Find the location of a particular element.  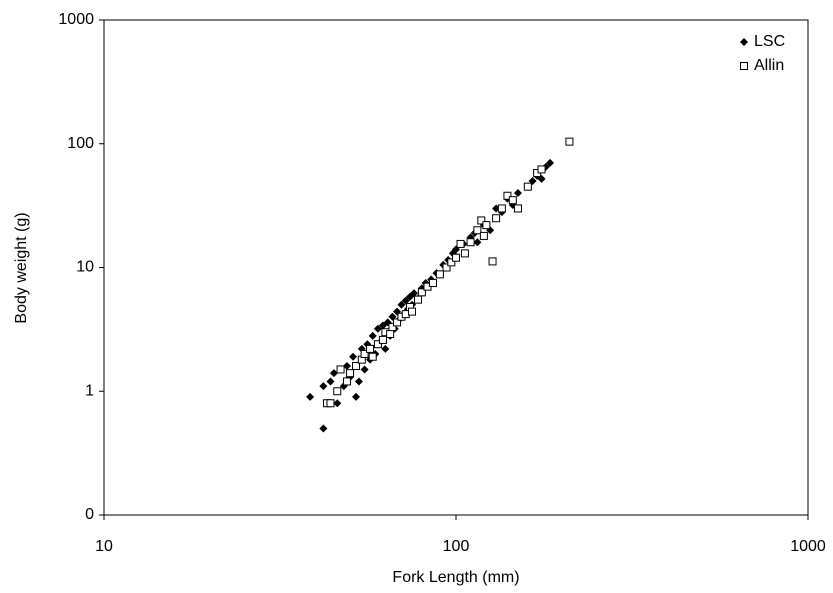

x-tick-label: 1000 is located at coordinates (808, 546).